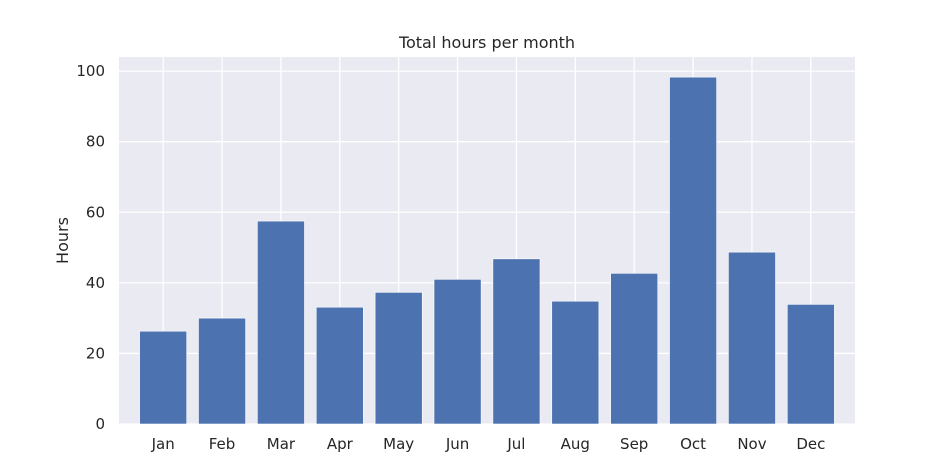 This screenshot has height=476, width=950. I want to click on y-tick-label: 60, so click(95, 212).